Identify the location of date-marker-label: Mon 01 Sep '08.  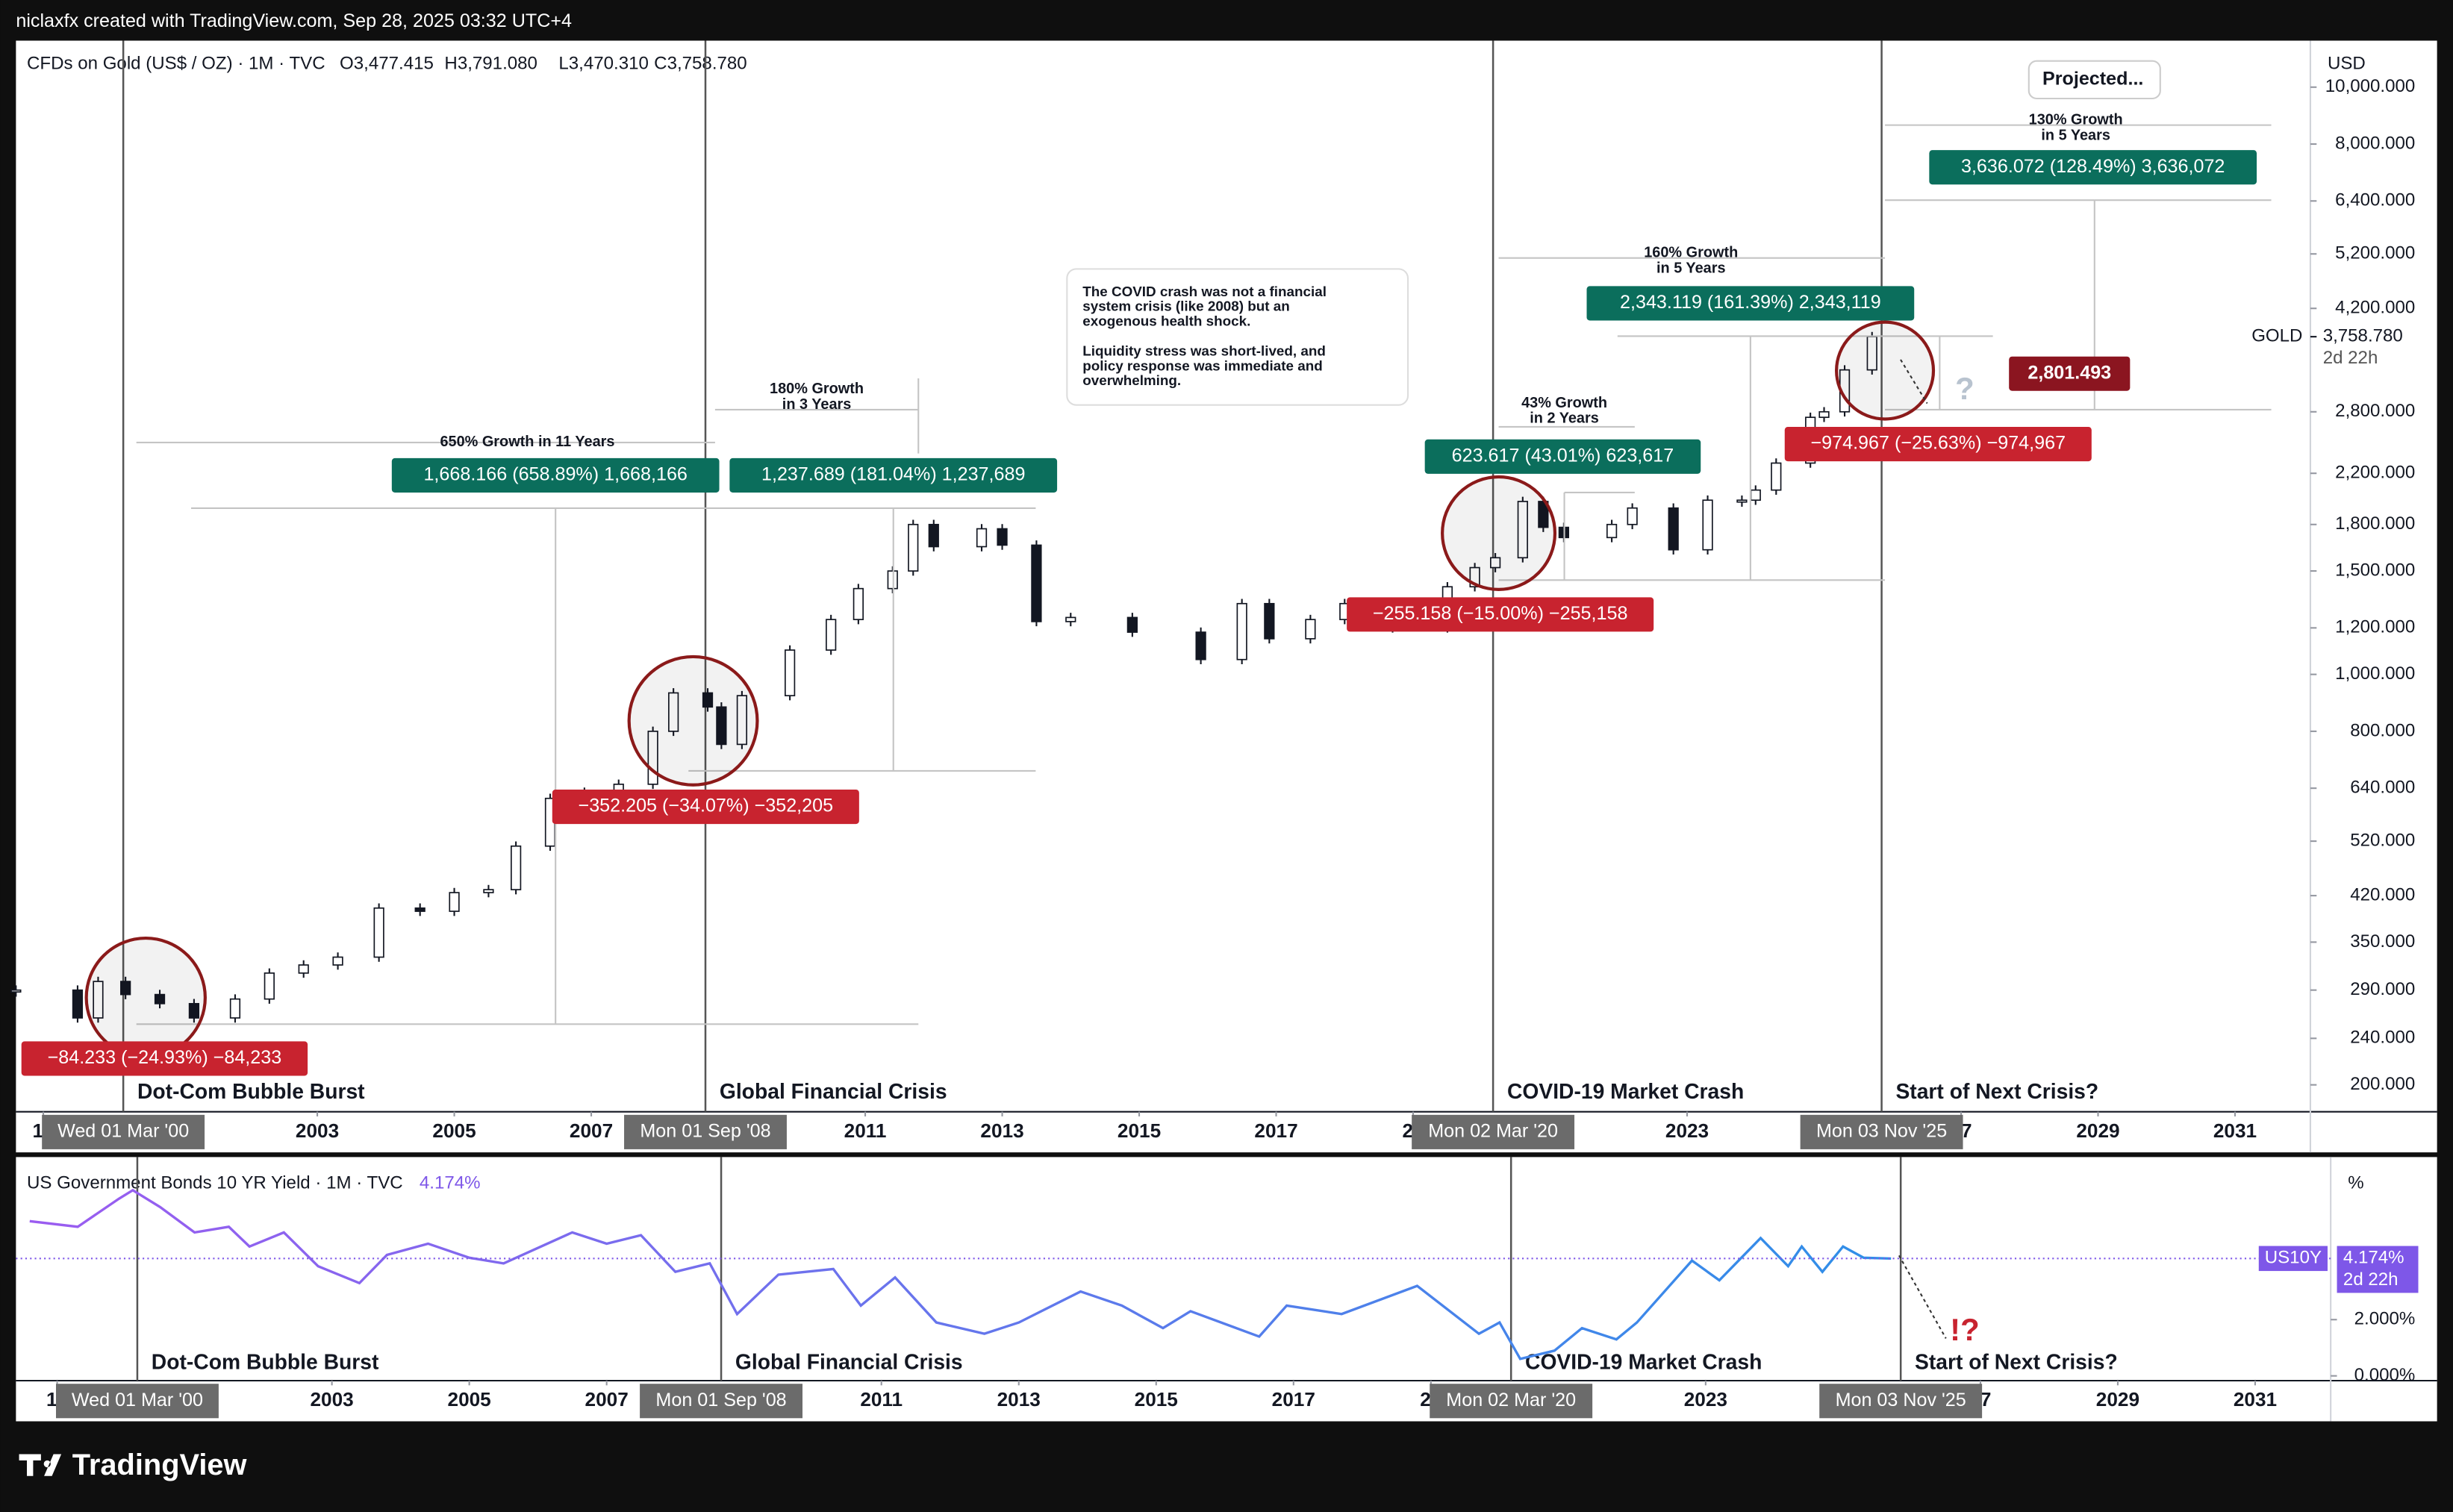
(705, 1131).